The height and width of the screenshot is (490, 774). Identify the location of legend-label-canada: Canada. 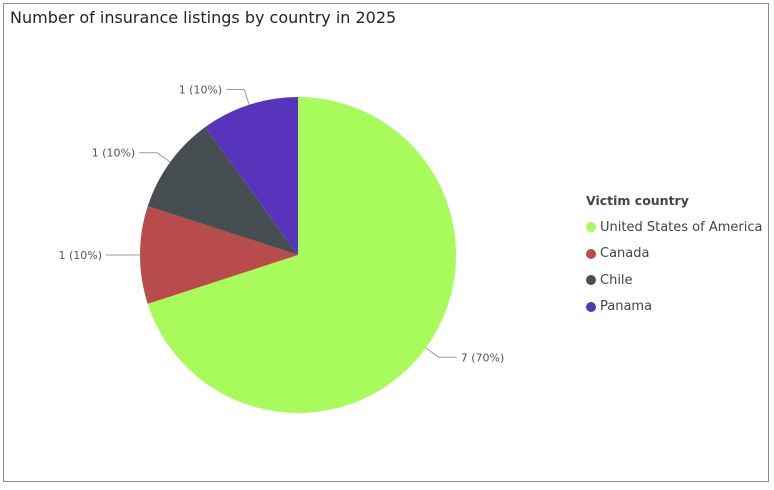
(625, 254).